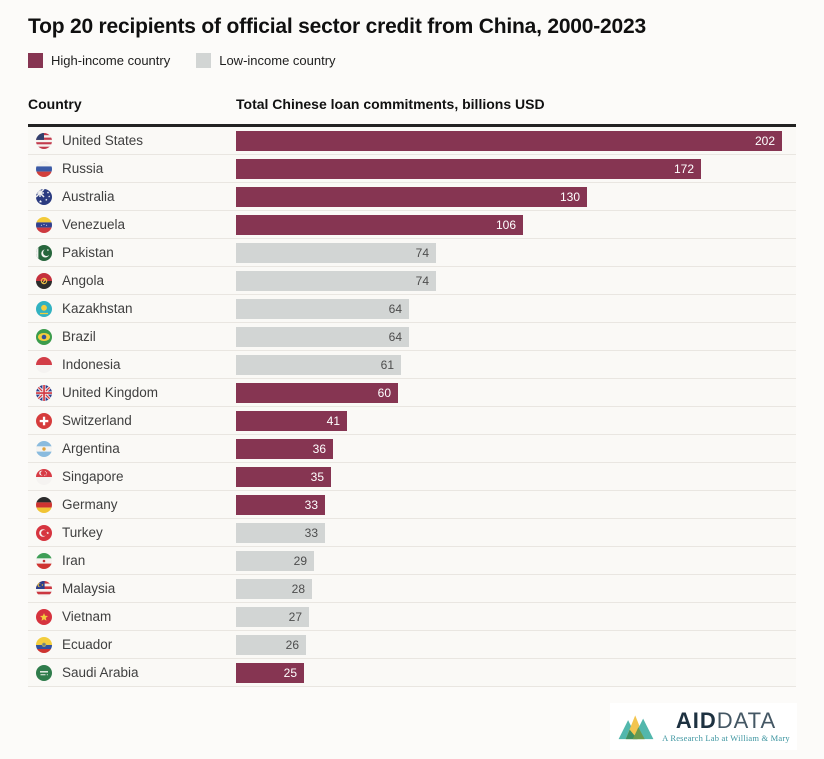  What do you see at coordinates (83, 280) in the screenshot?
I see `country-label: Angola` at bounding box center [83, 280].